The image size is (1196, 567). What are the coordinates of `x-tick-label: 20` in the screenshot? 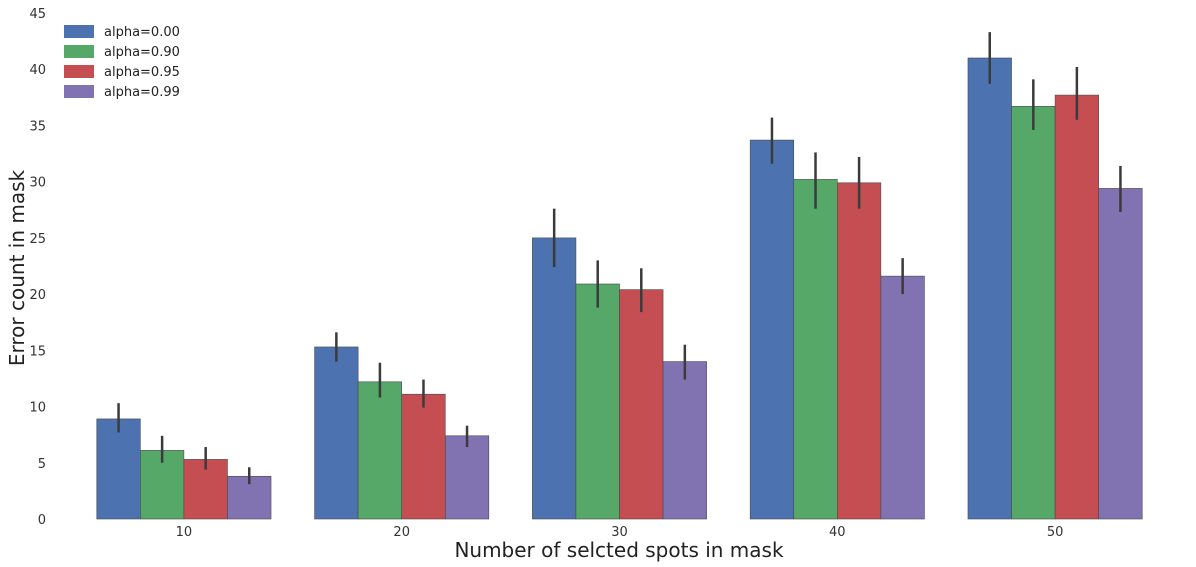 It's located at (401, 532).